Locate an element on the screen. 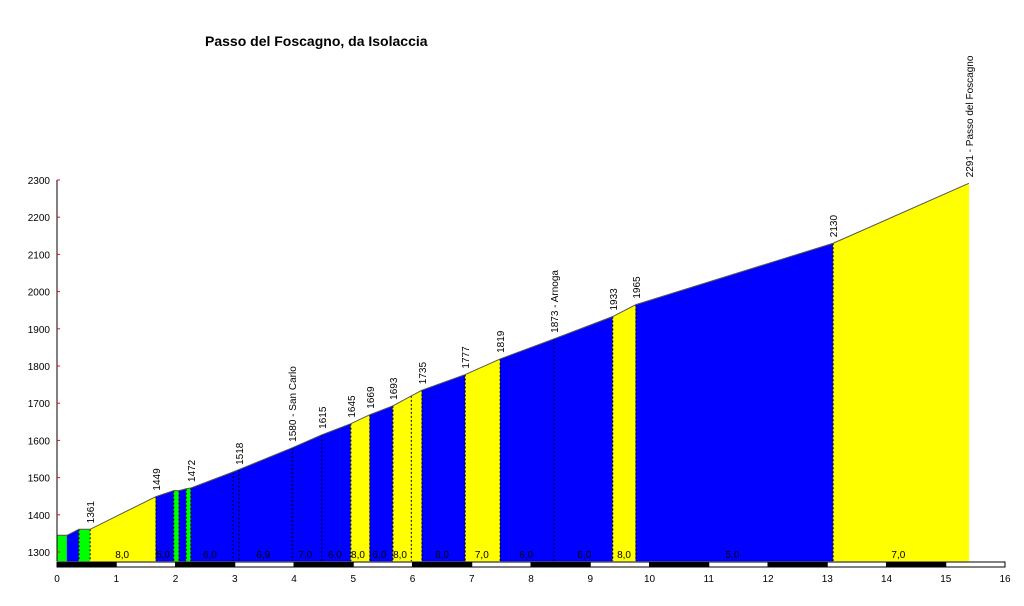 This screenshot has height=606, width=1024. chart-title: Passo del Foscagno, da Isolaccia is located at coordinates (316, 41).